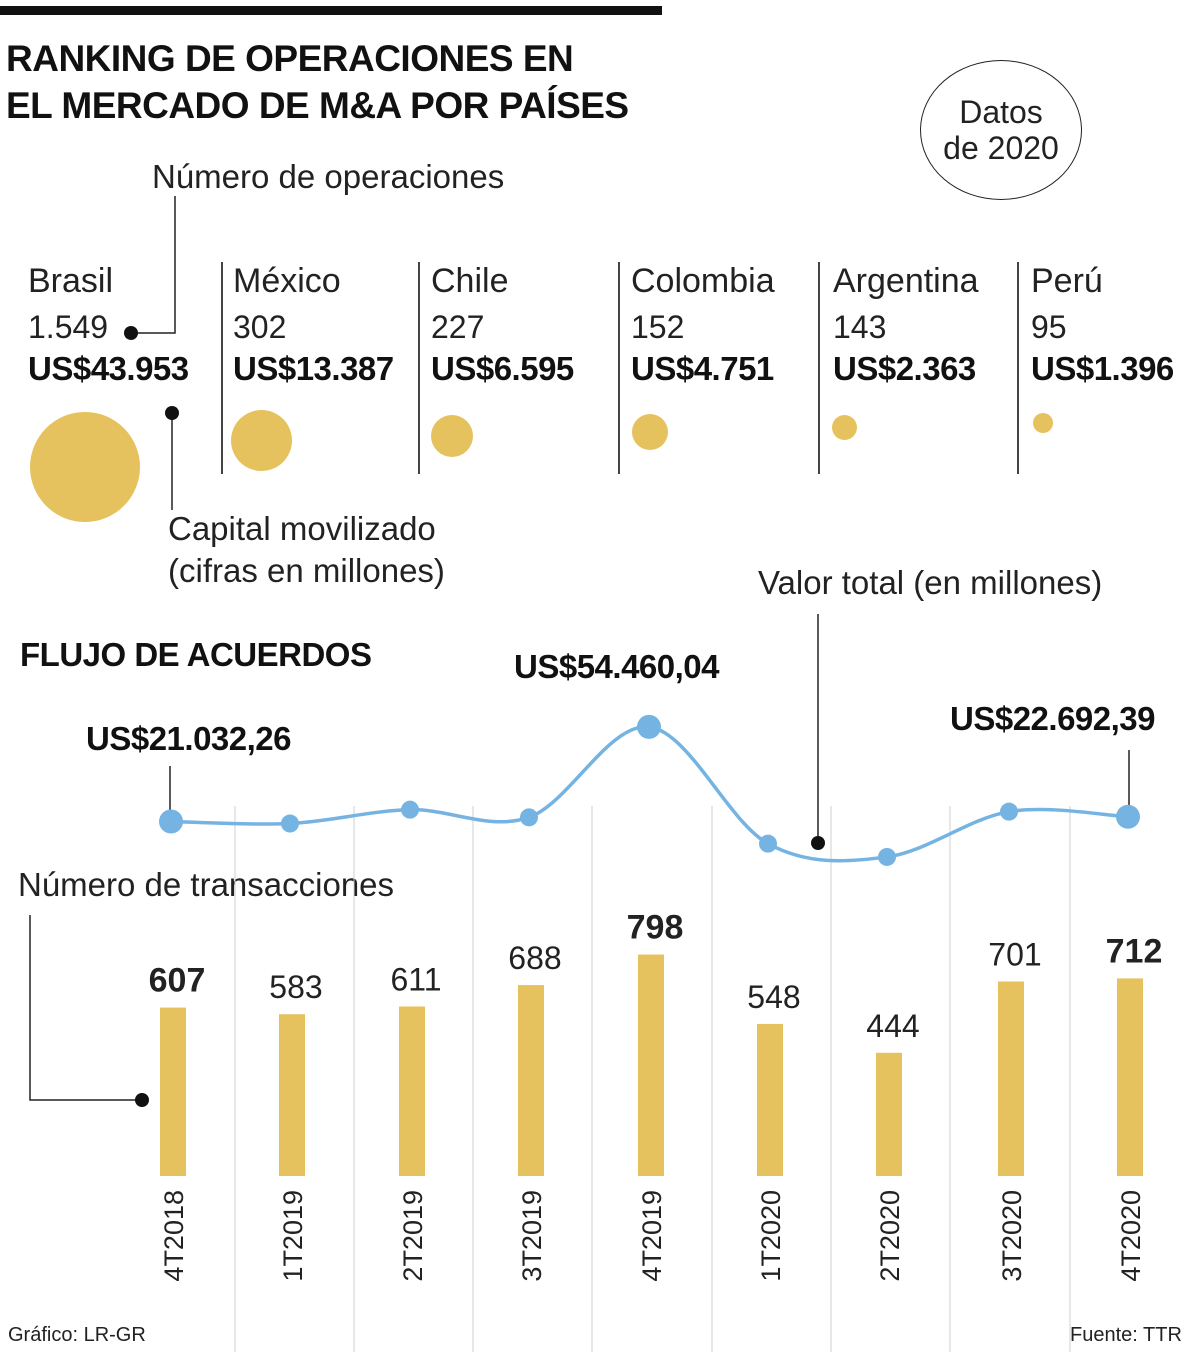 The height and width of the screenshot is (1352, 1200). Describe the element at coordinates (410, 809) in the screenshot. I see `line-point-2T2019` at that location.